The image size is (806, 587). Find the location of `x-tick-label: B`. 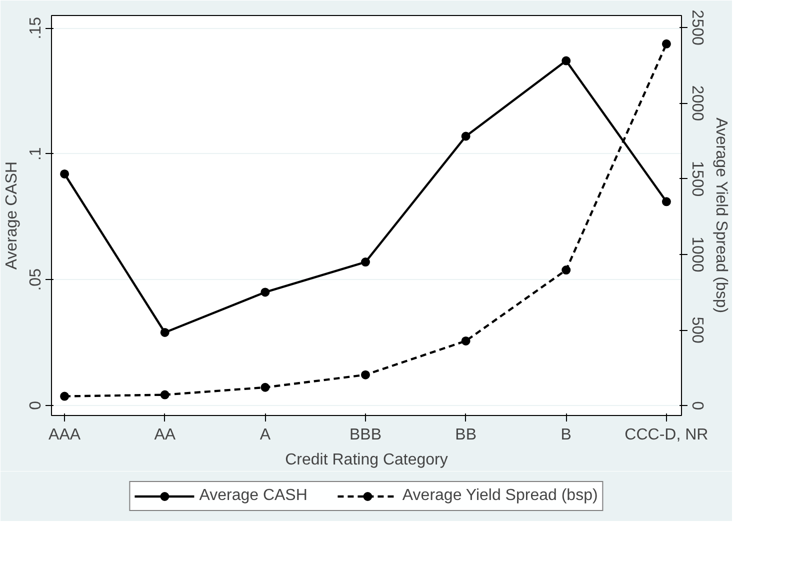

x-tick-label: B is located at coordinates (566, 435).